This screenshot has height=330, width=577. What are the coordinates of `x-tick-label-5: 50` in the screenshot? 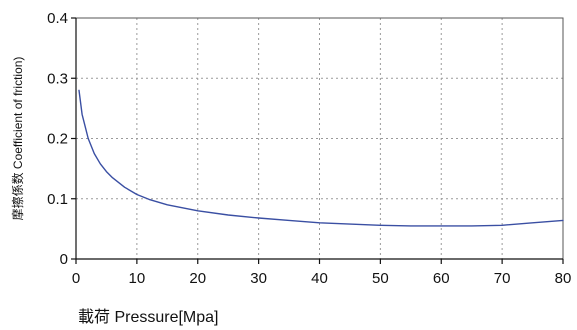 It's located at (380, 278).